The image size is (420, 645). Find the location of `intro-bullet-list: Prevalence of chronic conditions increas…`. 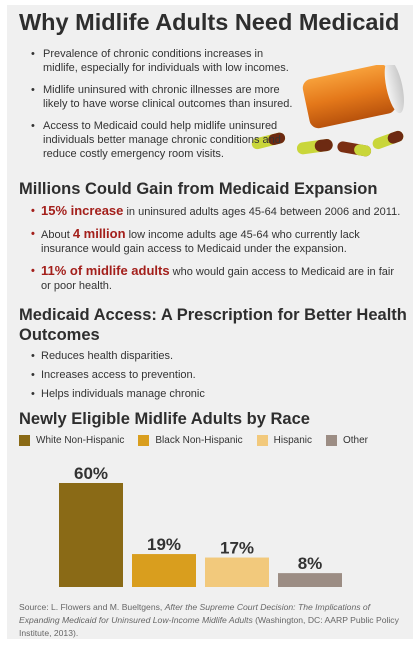

intro-bullet-list: Prevalence of chronic conditions increas… is located at coordinates (166, 108).